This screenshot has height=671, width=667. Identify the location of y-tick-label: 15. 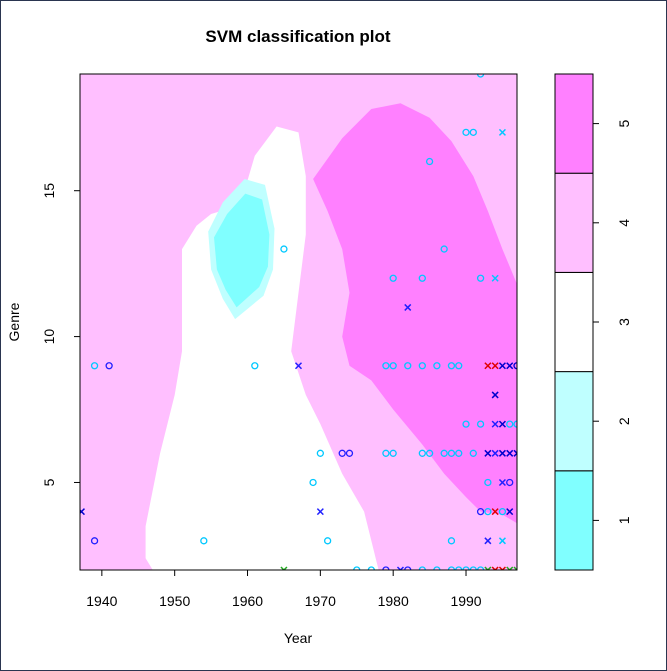
(49, 191).